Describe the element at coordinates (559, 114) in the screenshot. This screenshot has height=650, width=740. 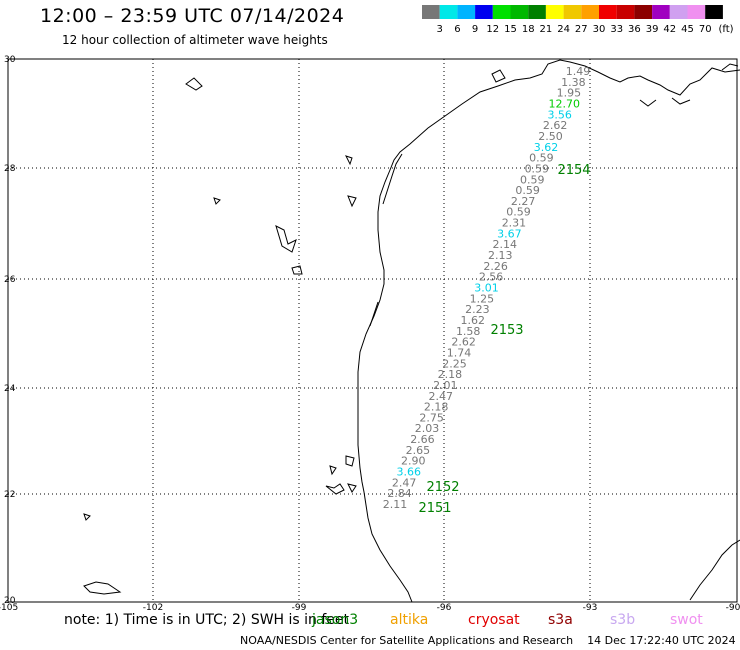
I see `wave-height-label: 3.56` at that location.